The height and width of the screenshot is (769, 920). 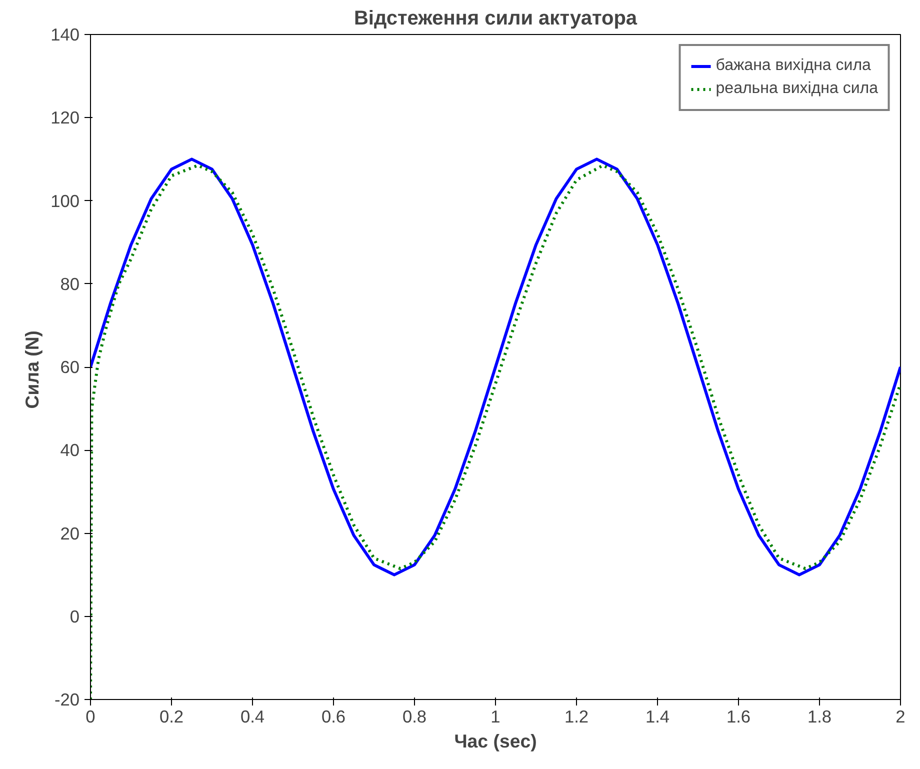 I want to click on y-tick-label: 40, so click(x=70, y=450).